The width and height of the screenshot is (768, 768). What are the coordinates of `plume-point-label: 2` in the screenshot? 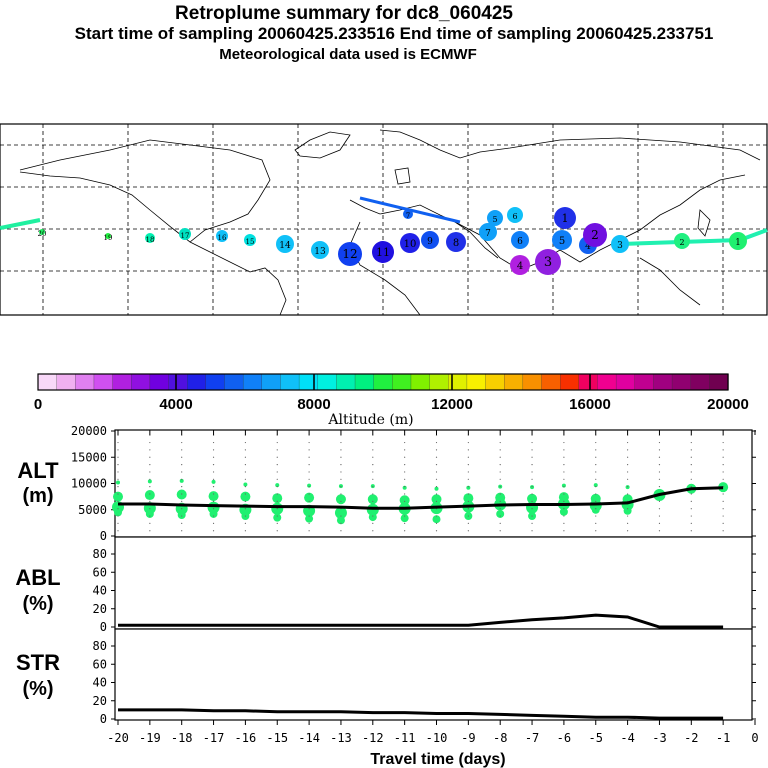 It's located at (681, 242).